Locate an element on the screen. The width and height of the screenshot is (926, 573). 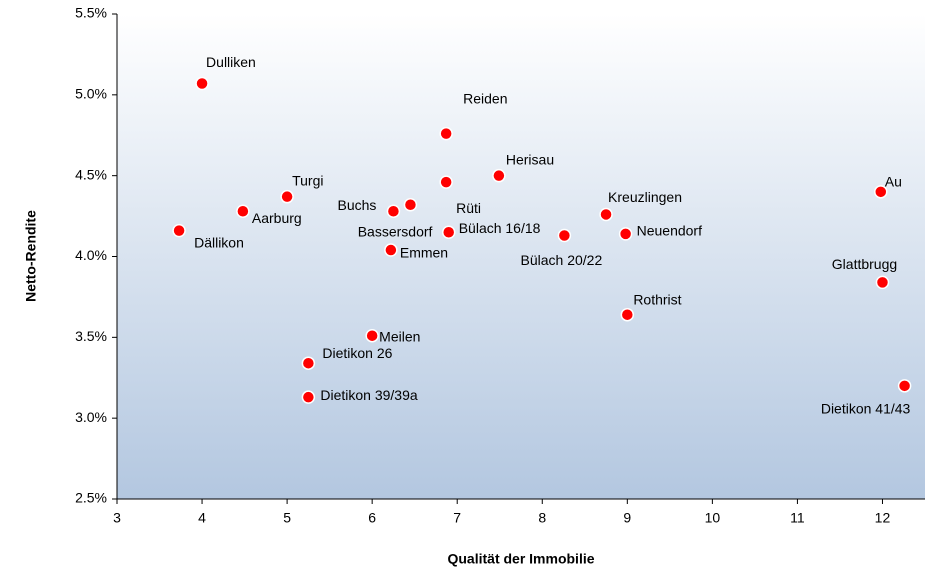
point-label: Dietikon 39/39a is located at coordinates (369, 395).